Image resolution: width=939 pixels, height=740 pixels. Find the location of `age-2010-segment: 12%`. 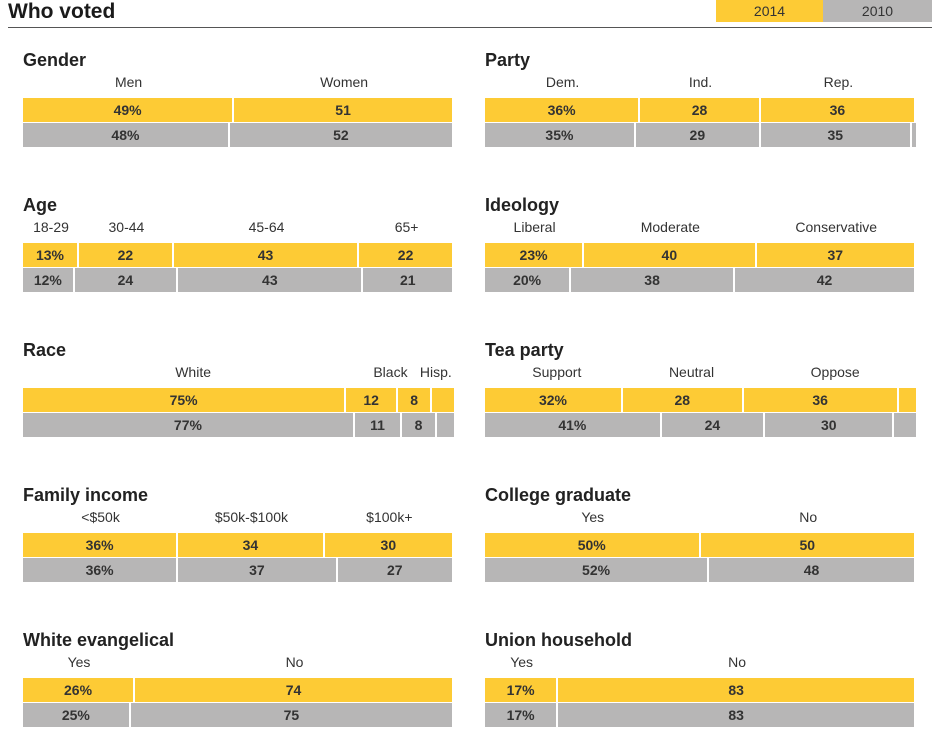

age-2010-segment: 12% is located at coordinates (49, 280).